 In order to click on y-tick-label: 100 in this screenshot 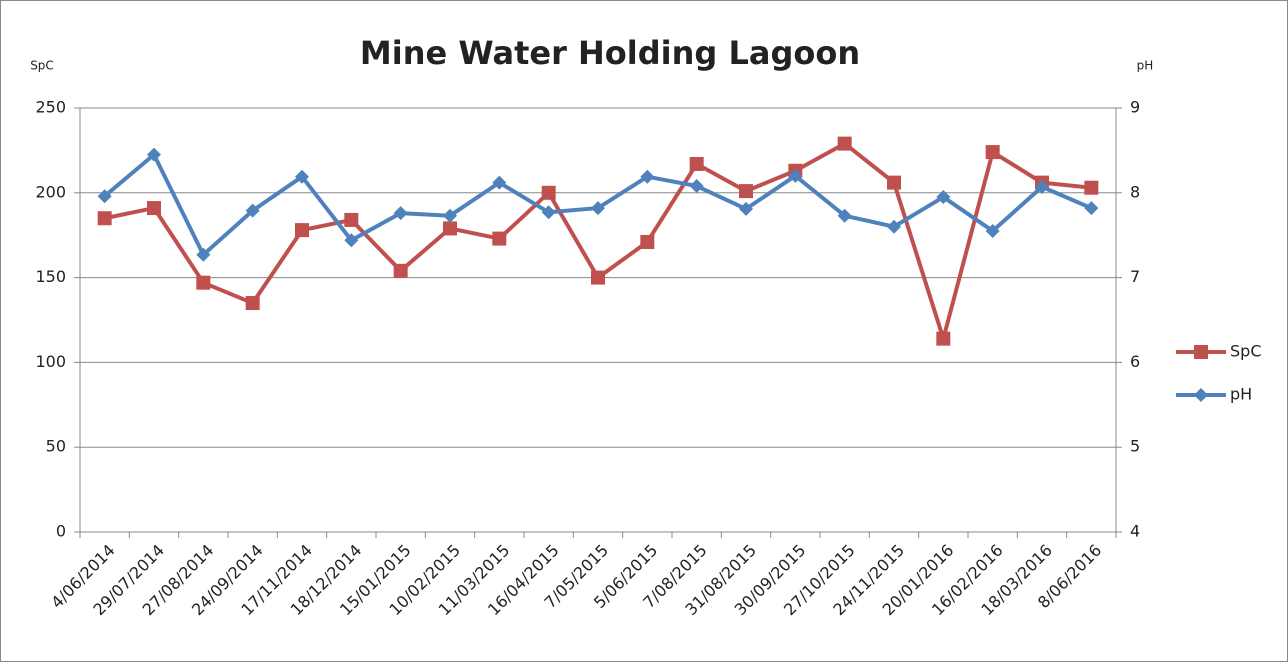, I will do `click(50, 361)`.